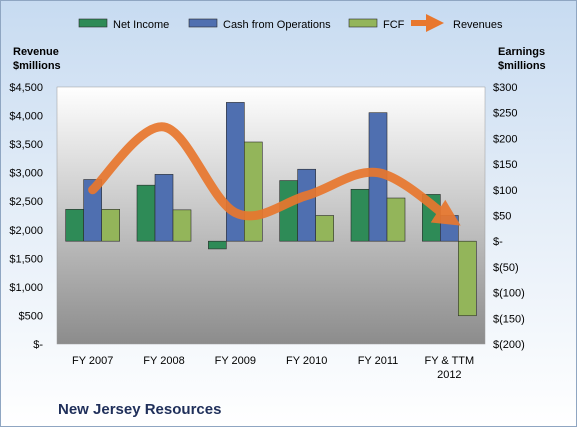  I want to click on right-tick-label: $300, so click(505, 88).